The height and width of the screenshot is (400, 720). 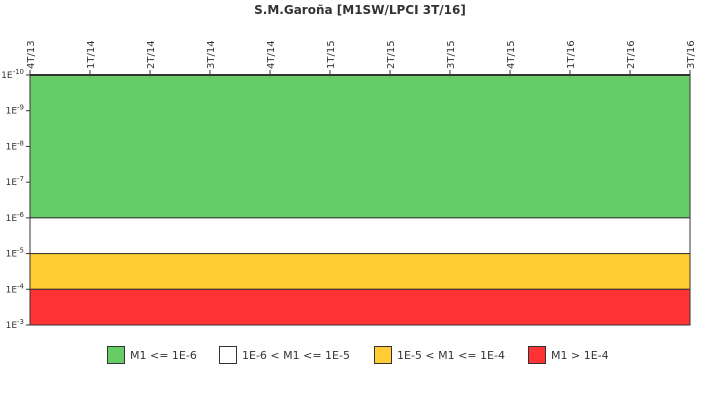 I want to click on legend-label-1: 1E-6 < M1 <= 1E-5, so click(x=296, y=355).